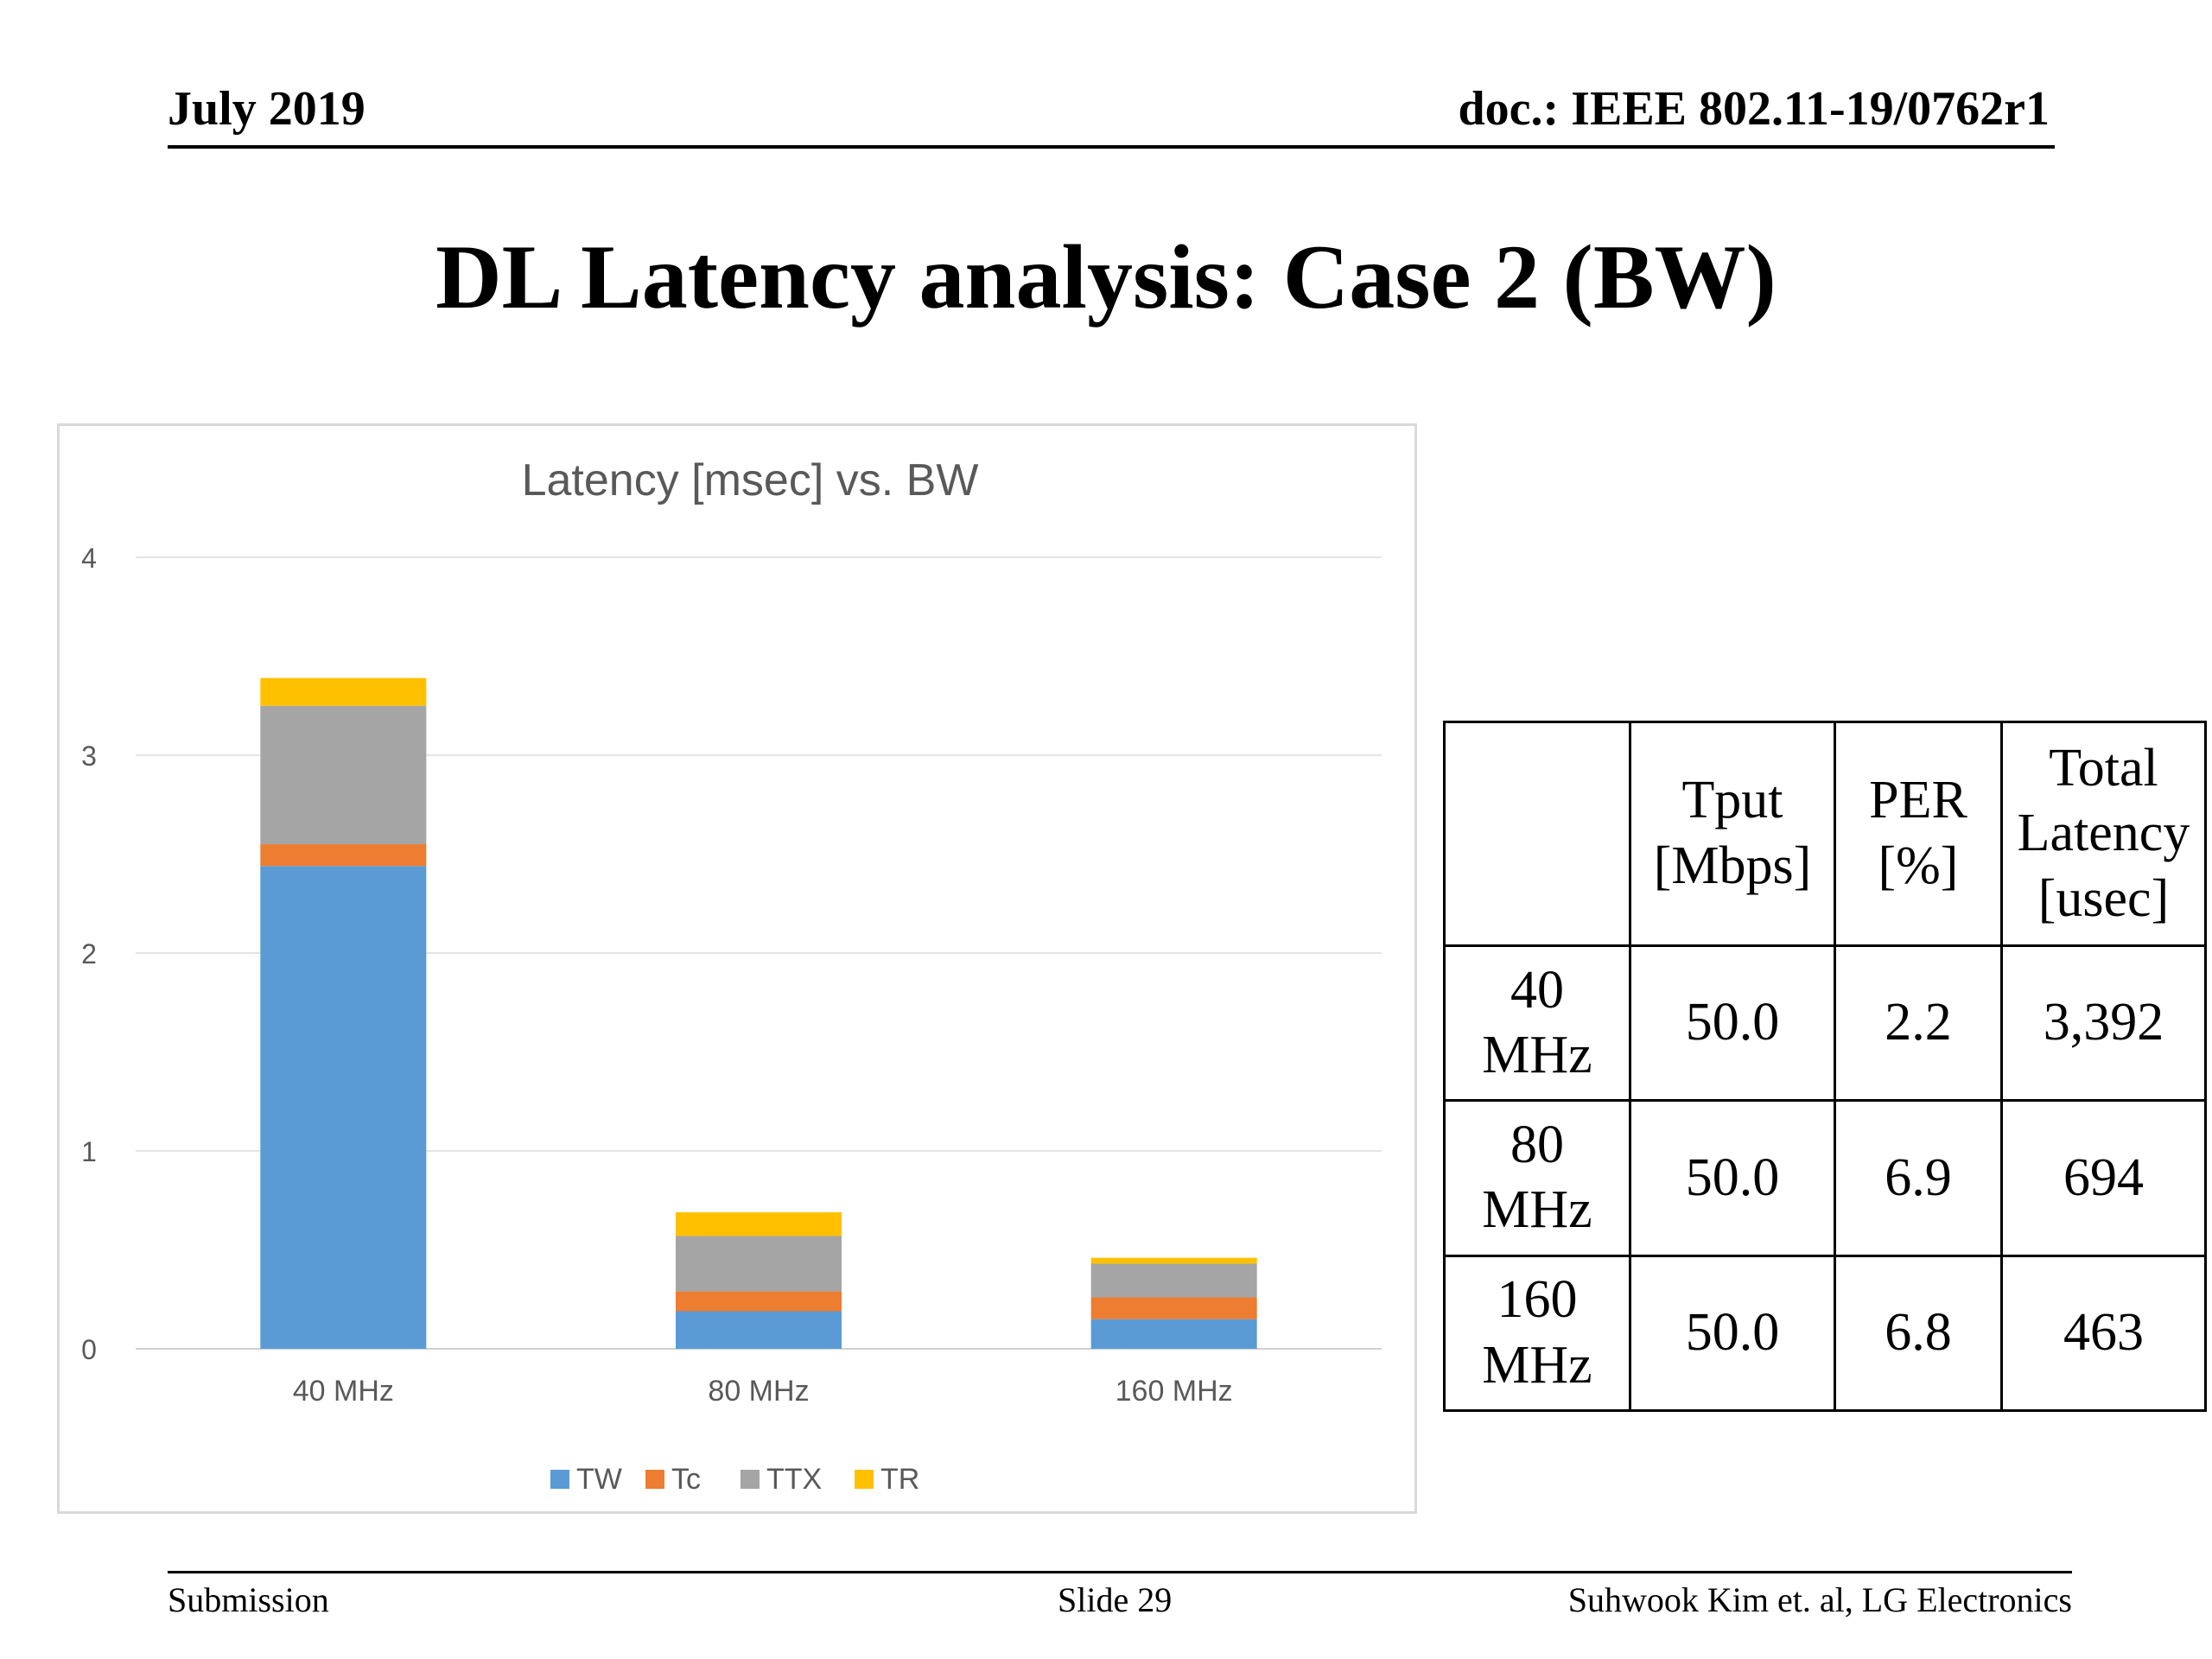 This screenshot has height=1659, width=2212. Describe the element at coordinates (686, 1479) in the screenshot. I see `legend-label: Tc` at that location.